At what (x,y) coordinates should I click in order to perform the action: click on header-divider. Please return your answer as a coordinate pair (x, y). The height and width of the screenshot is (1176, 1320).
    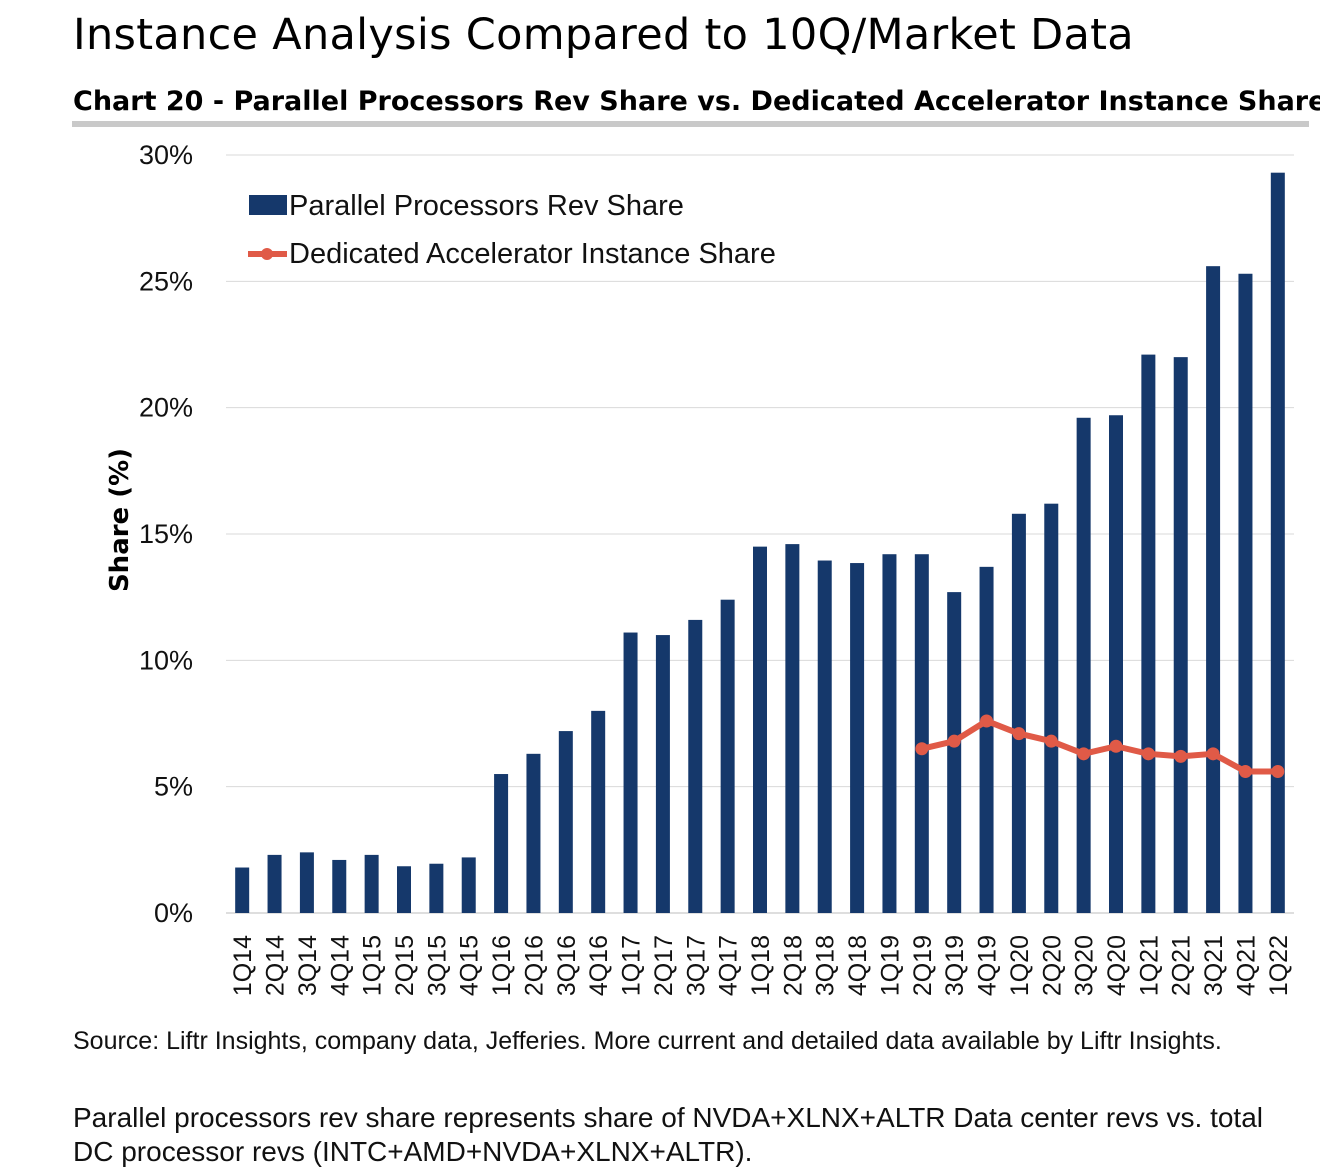
    Looking at the image, I should click on (690, 124).